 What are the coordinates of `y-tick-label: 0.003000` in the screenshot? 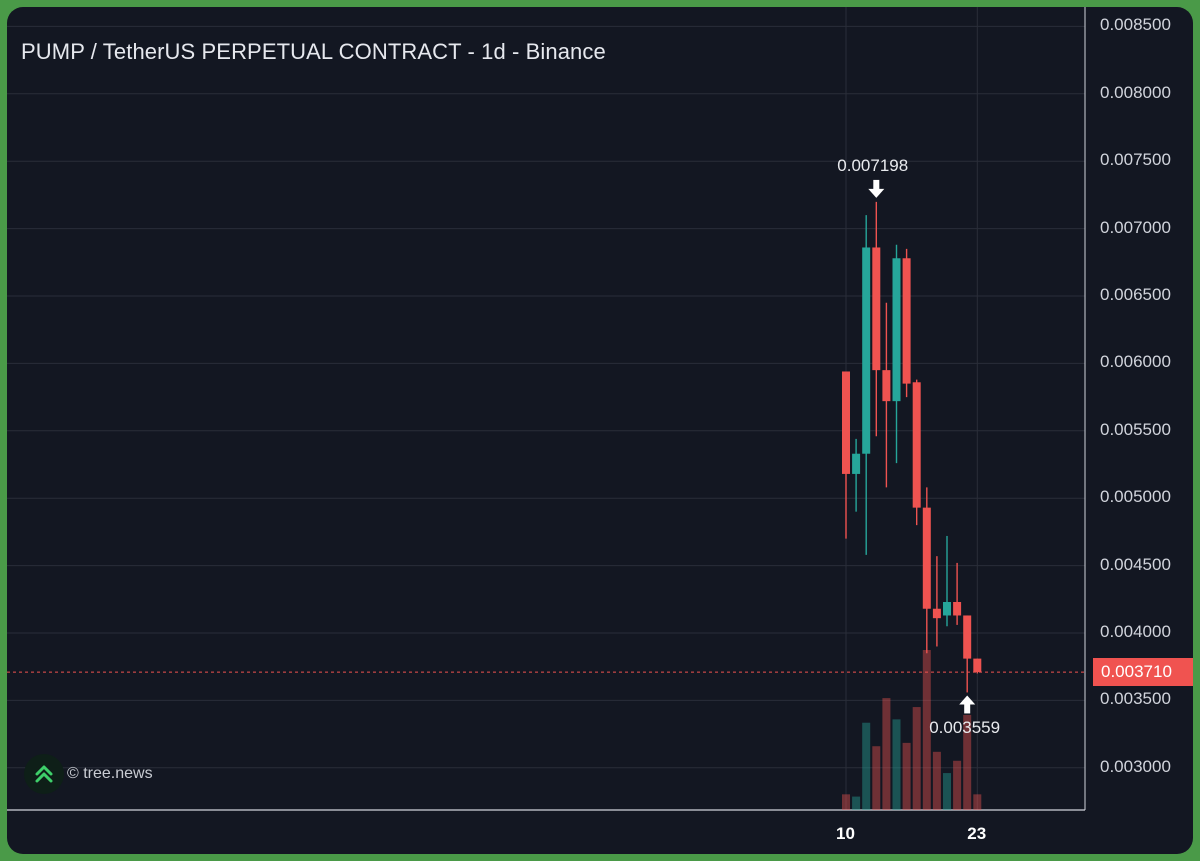 It's located at (1135, 766).